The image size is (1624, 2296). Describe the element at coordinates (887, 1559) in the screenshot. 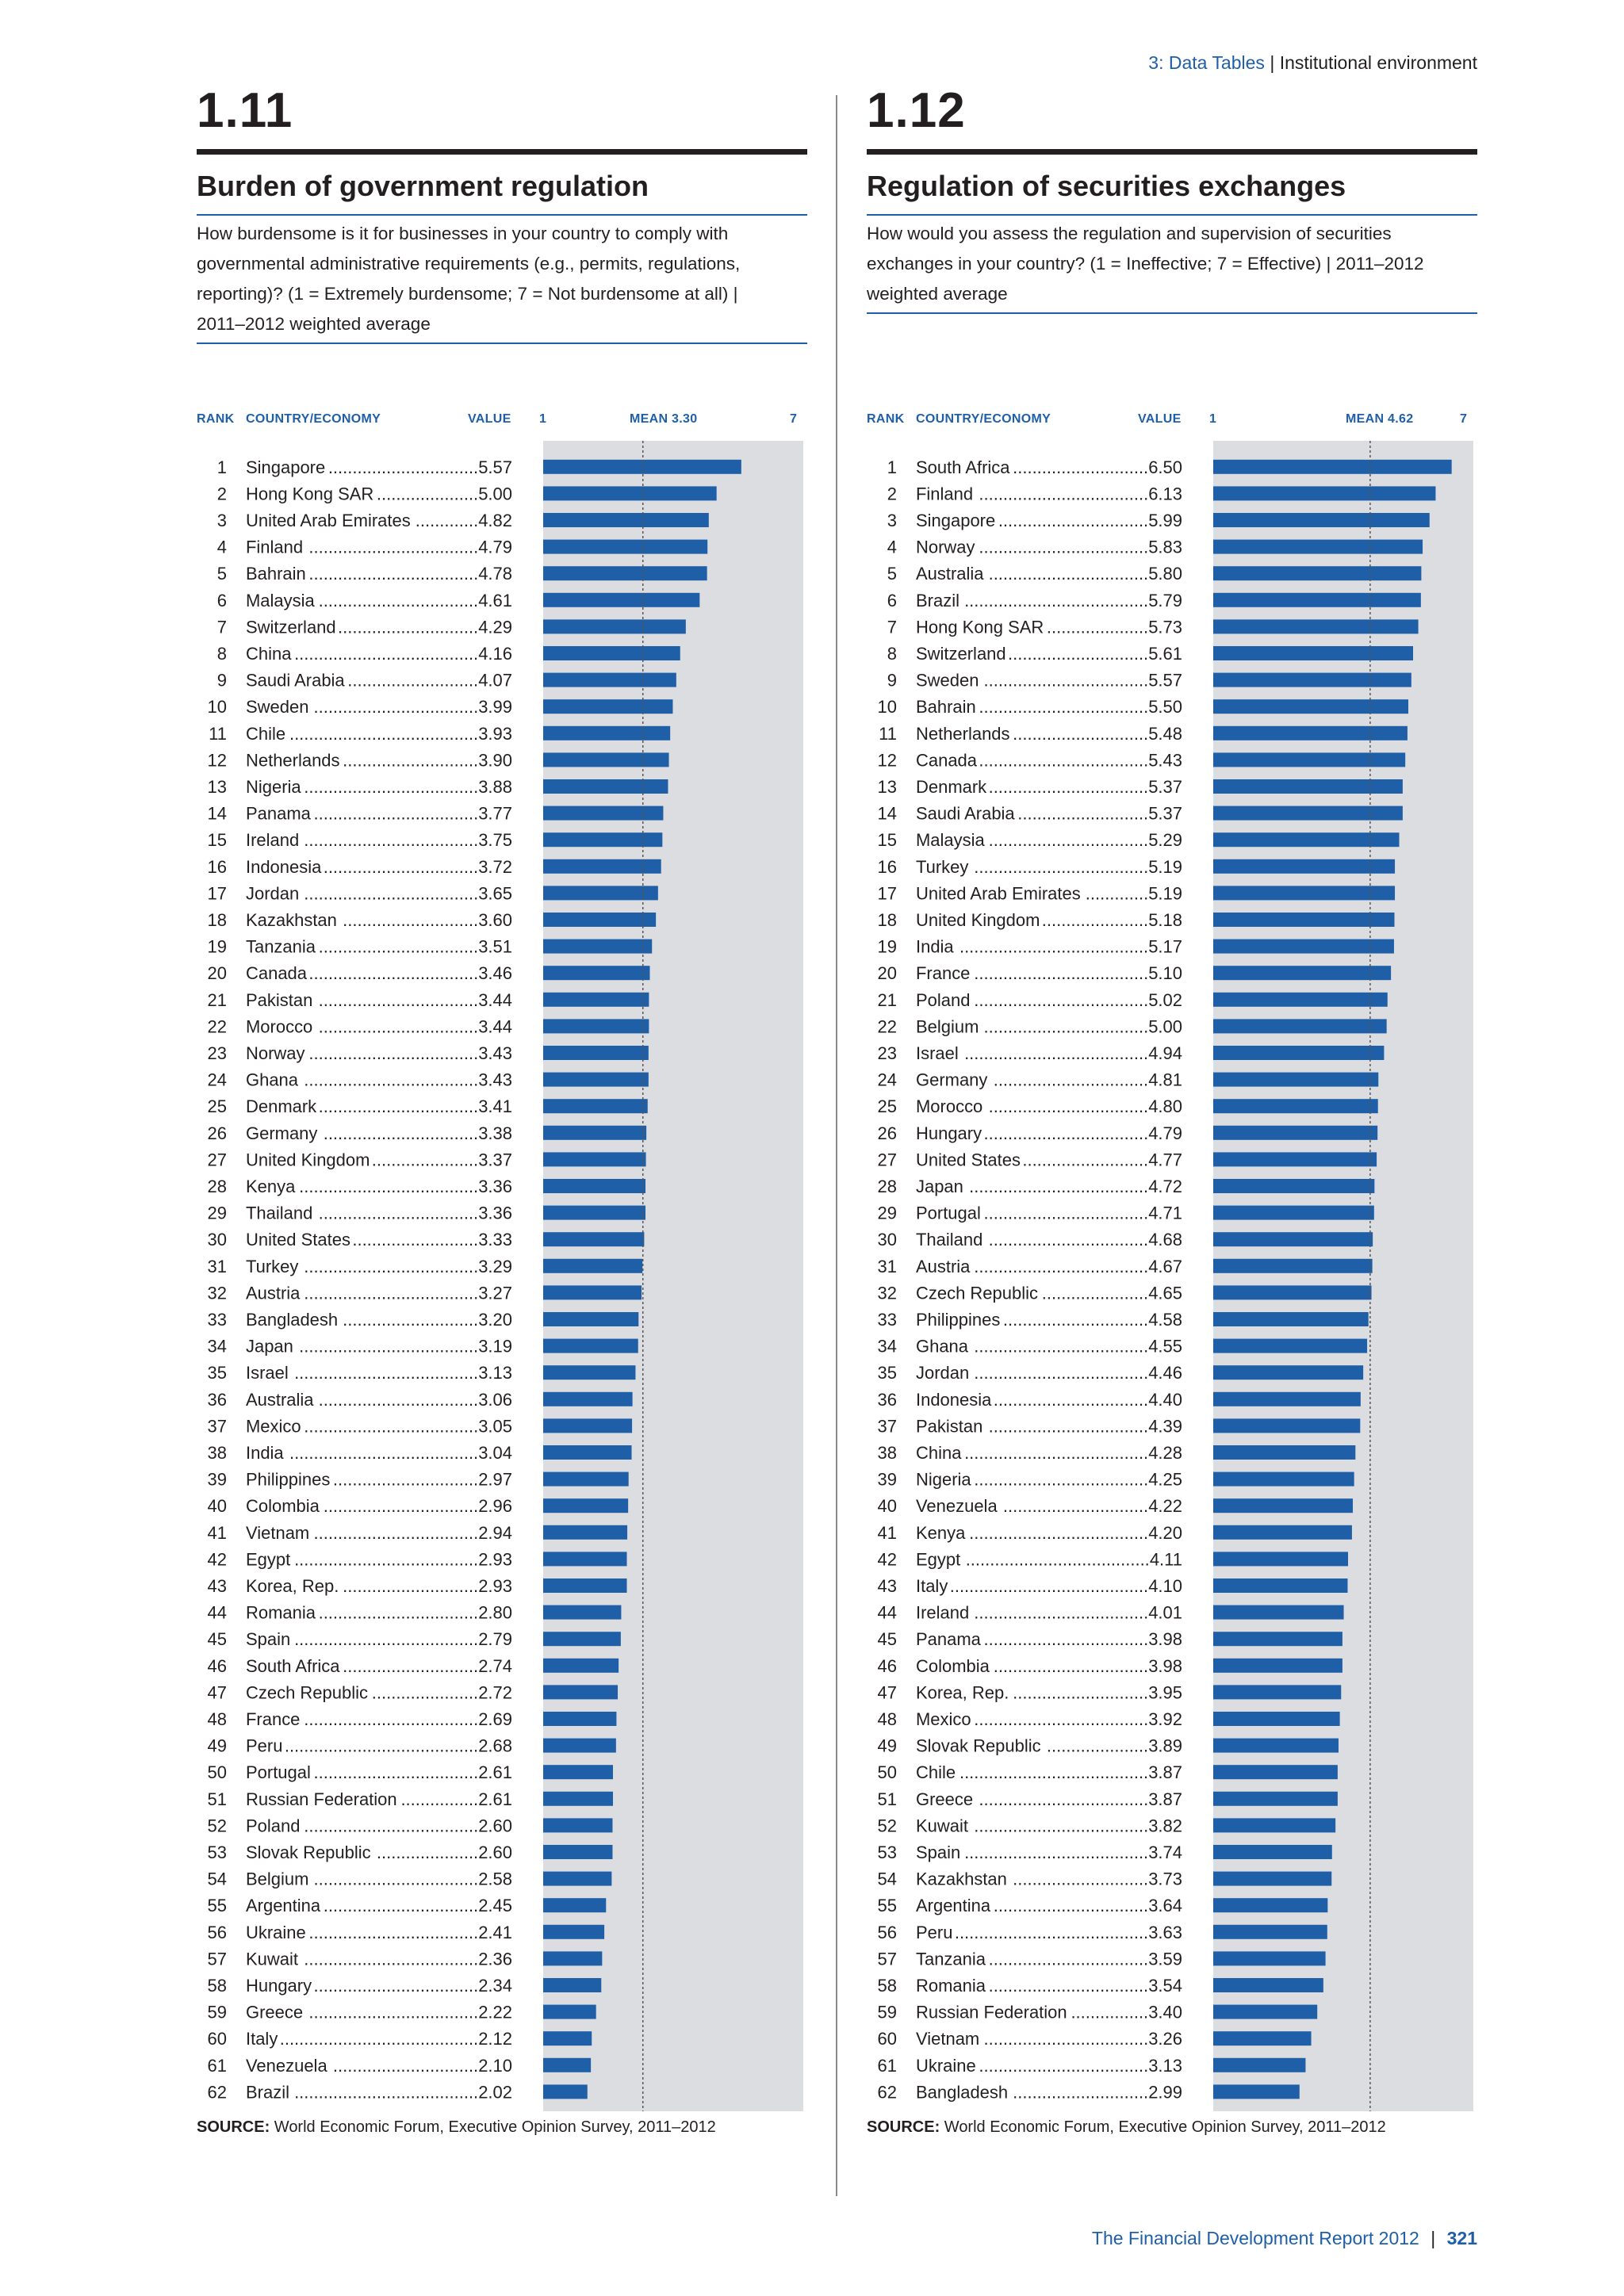

I see `rank-cell: 42` at that location.